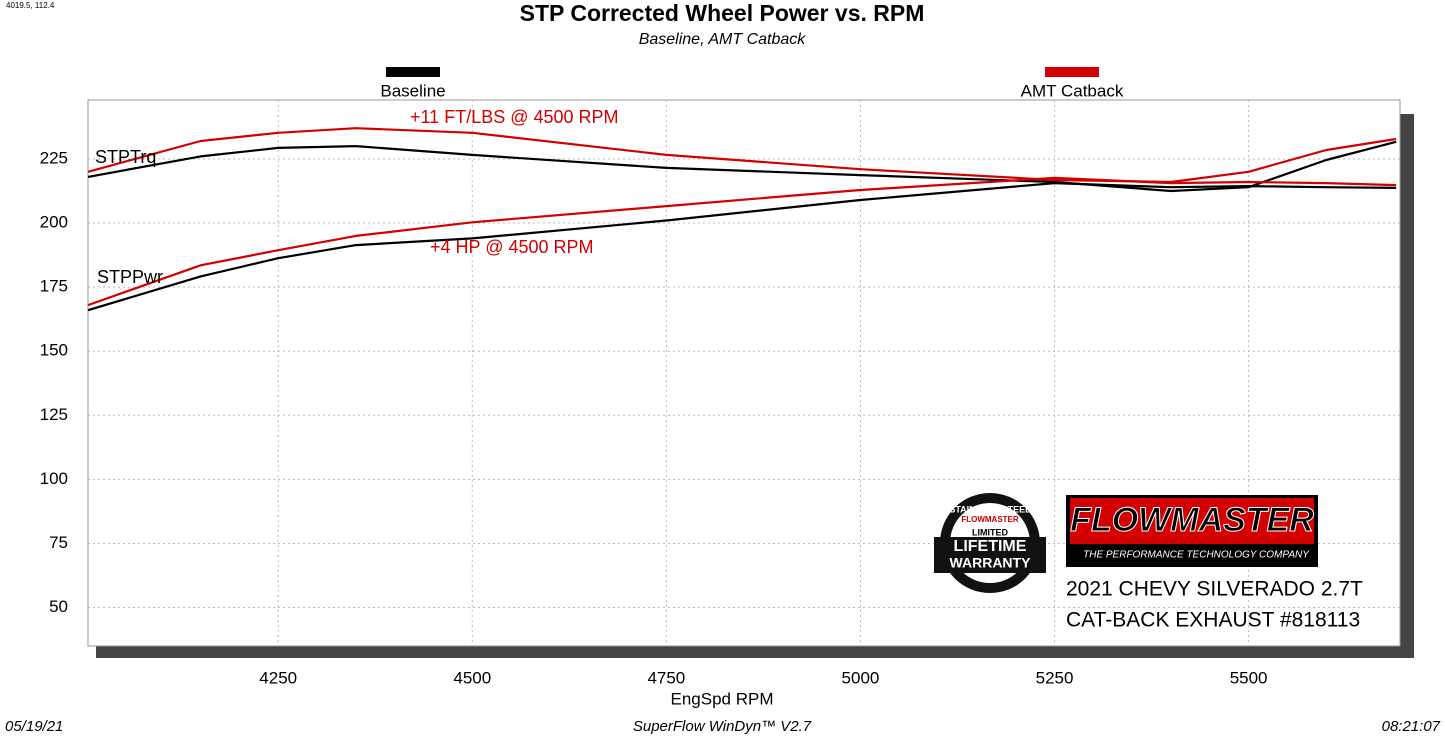 Image resolution: width=1445 pixels, height=739 pixels. I want to click on y-tick-label: 175, so click(54, 286).